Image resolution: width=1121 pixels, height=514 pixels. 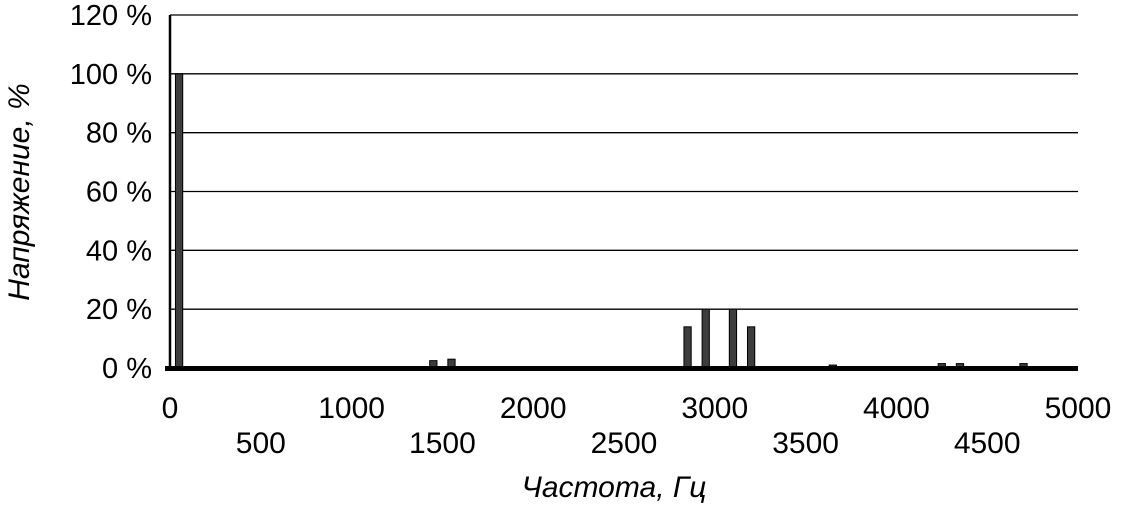 I want to click on x-tick-label-lower: 2500, so click(x=624, y=443).